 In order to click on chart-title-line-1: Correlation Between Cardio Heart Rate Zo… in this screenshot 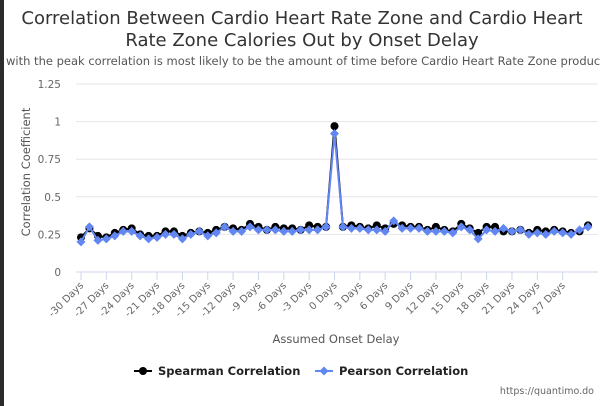, I will do `click(302, 18)`.